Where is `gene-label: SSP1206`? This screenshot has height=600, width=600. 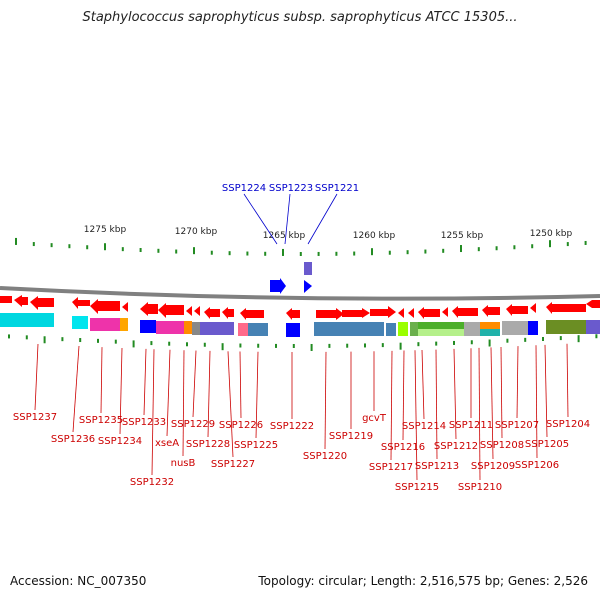 gene-label: SSP1206 is located at coordinates (537, 465).